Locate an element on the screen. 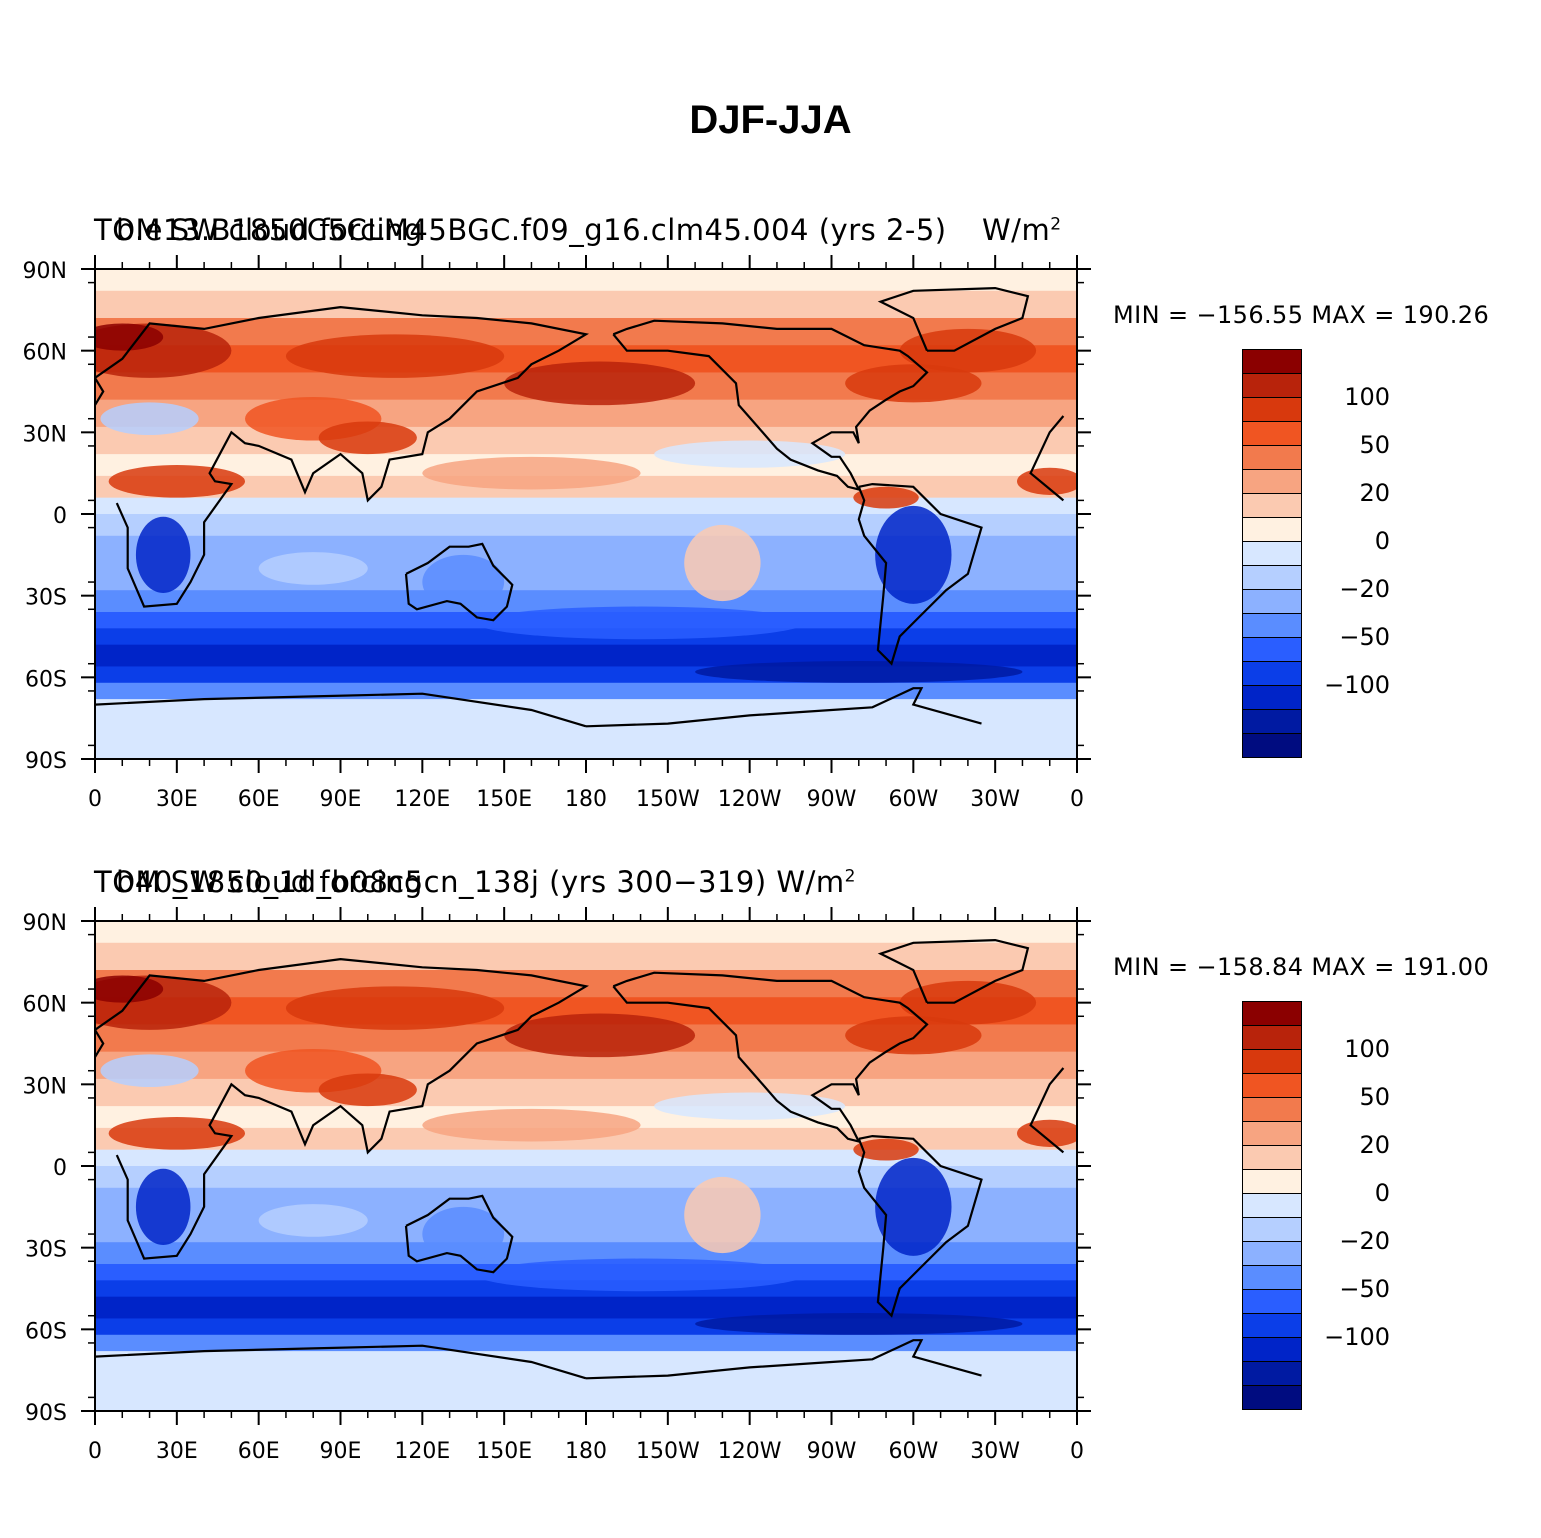  lon-tick-label: 90W is located at coordinates (832, 799).